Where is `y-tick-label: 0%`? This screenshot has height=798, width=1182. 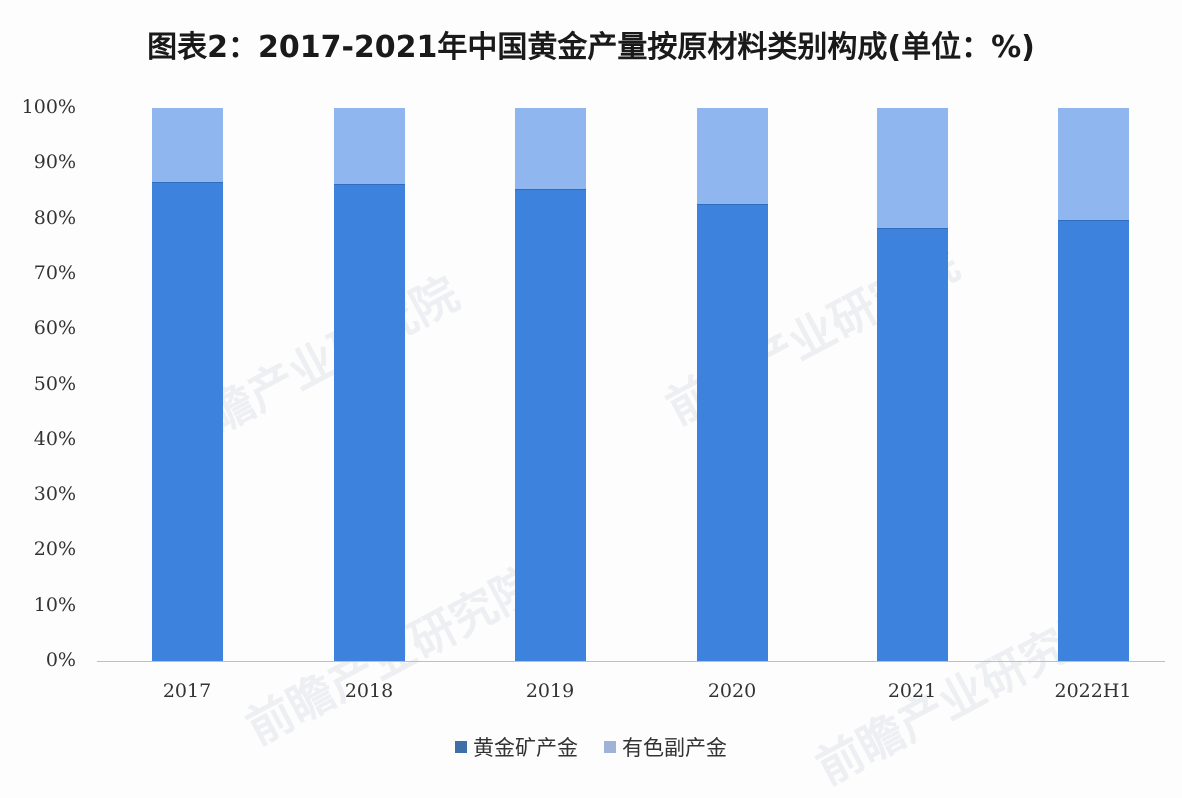 y-tick-label: 0% is located at coordinates (60, 660).